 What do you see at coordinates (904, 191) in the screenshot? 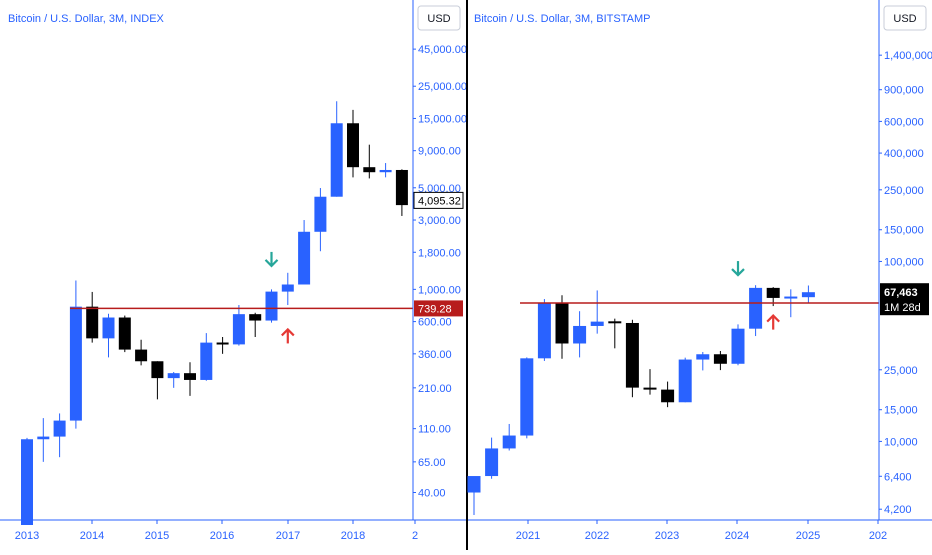
I see `price-axis-label: 250,000` at bounding box center [904, 191].